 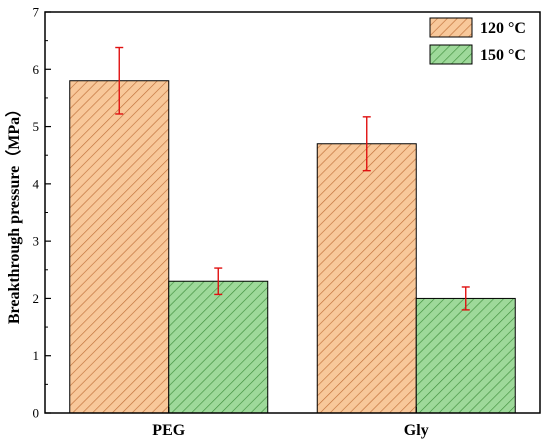 I want to click on y-tick-label: 6, so click(x=36, y=69).